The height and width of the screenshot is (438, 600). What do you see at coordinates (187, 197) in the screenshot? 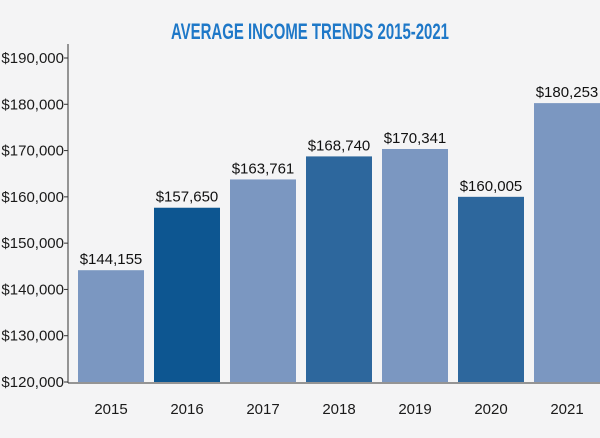
I see `data-label-2016: $157,650` at bounding box center [187, 197].